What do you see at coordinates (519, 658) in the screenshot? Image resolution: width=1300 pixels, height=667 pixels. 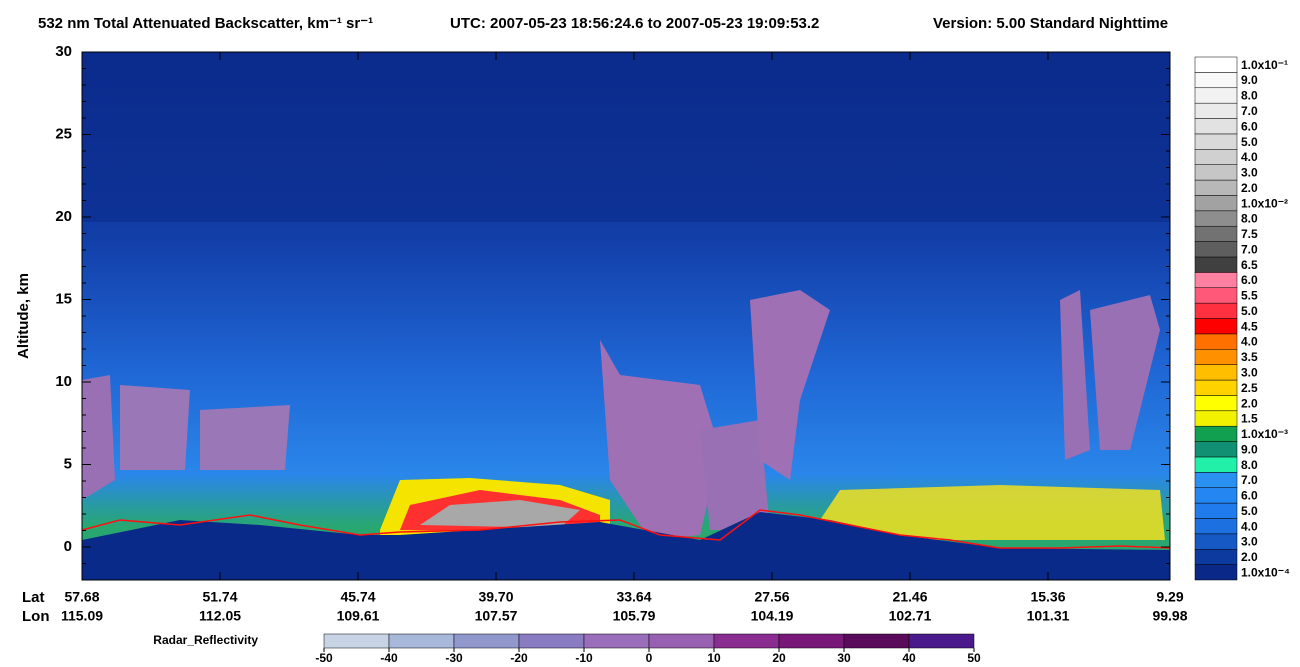 I see `radar-tick-label: -20` at bounding box center [519, 658].